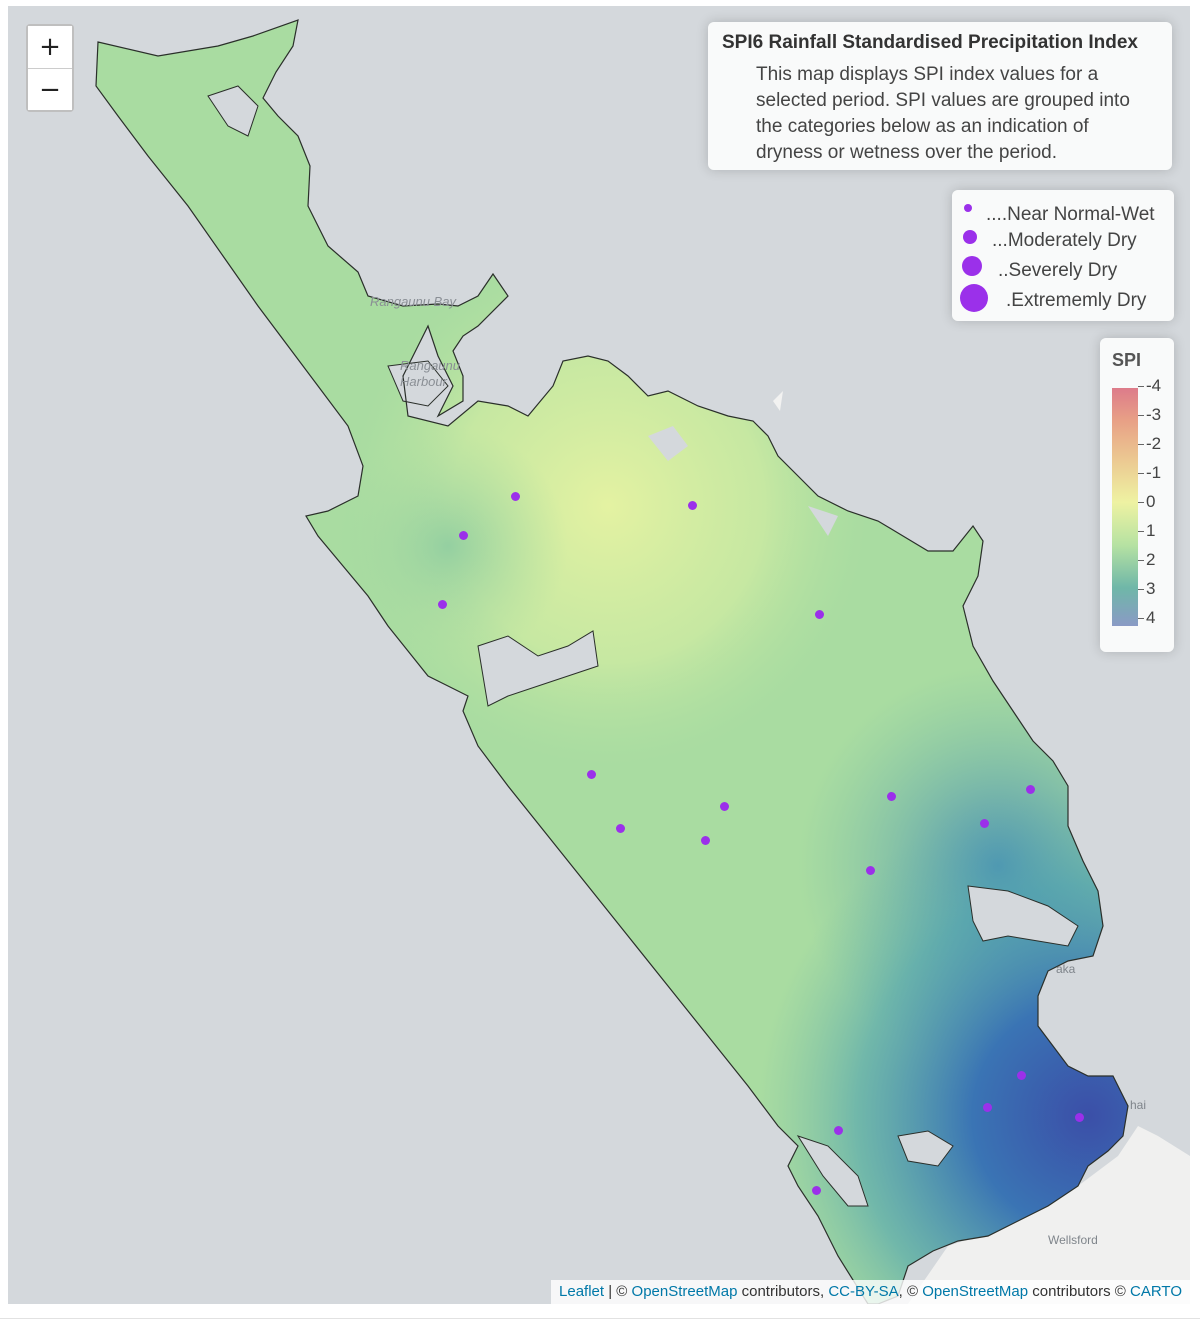 This screenshot has height=1324, width=1200. I want to click on page-divider, so click(600, 1318).